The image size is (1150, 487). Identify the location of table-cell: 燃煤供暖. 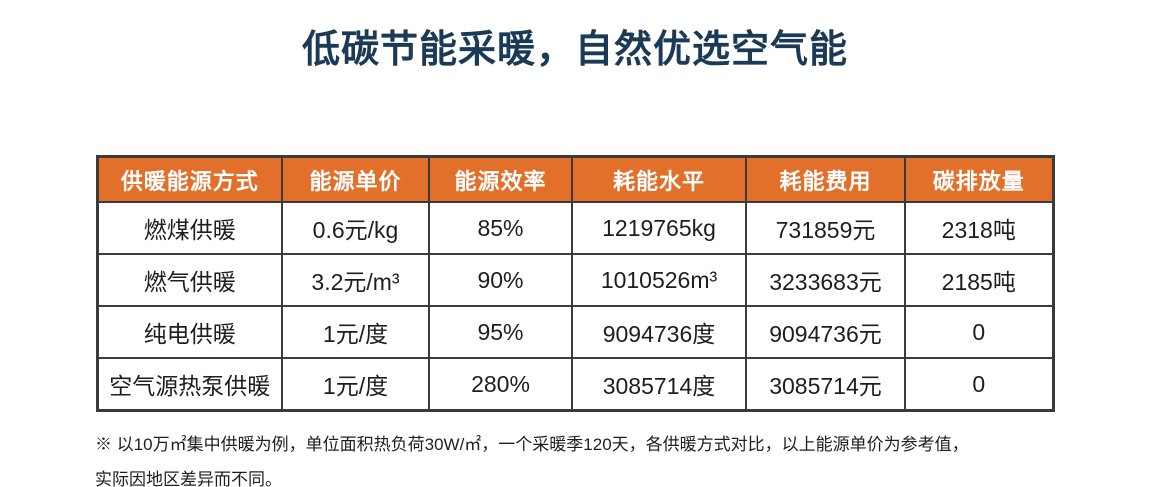
(189, 228).